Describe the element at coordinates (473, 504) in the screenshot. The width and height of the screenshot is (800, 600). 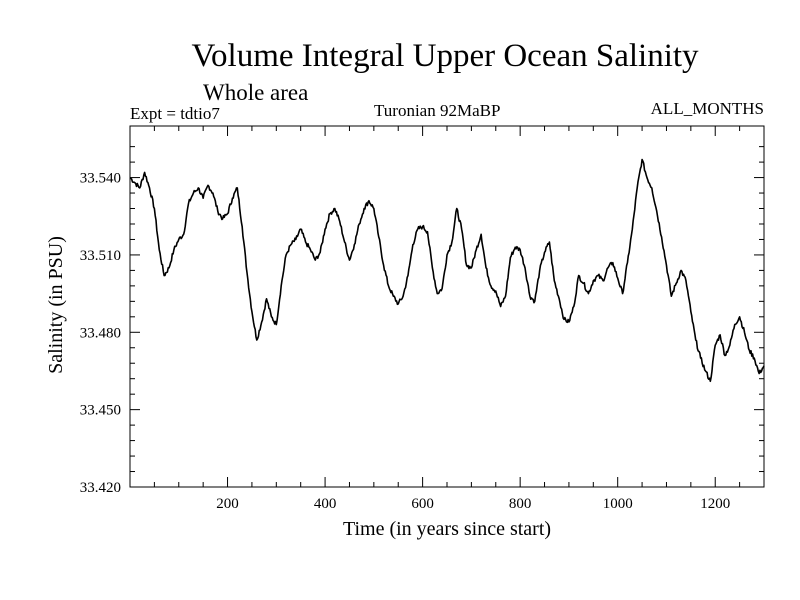
I see `x-tick-labels: 200 400 600 800 1000 1200` at that location.